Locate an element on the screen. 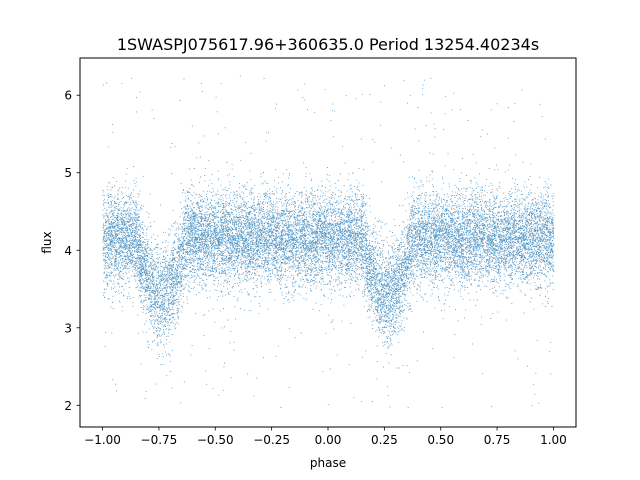 This screenshot has width=640, height=480. x-axis-ticks: −1.00 −0.75 −0.50 −0.25 0.00 0.25 0.50 0.75 1.00 is located at coordinates (325, 437).